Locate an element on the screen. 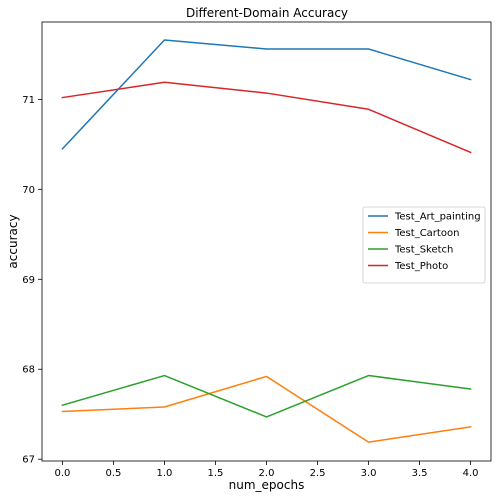 The width and height of the screenshot is (497, 499). x-axis: 0.0 0.5 1.0 1.5 2.0 2.5 3.0 3.5 4.0 is located at coordinates (266, 470).